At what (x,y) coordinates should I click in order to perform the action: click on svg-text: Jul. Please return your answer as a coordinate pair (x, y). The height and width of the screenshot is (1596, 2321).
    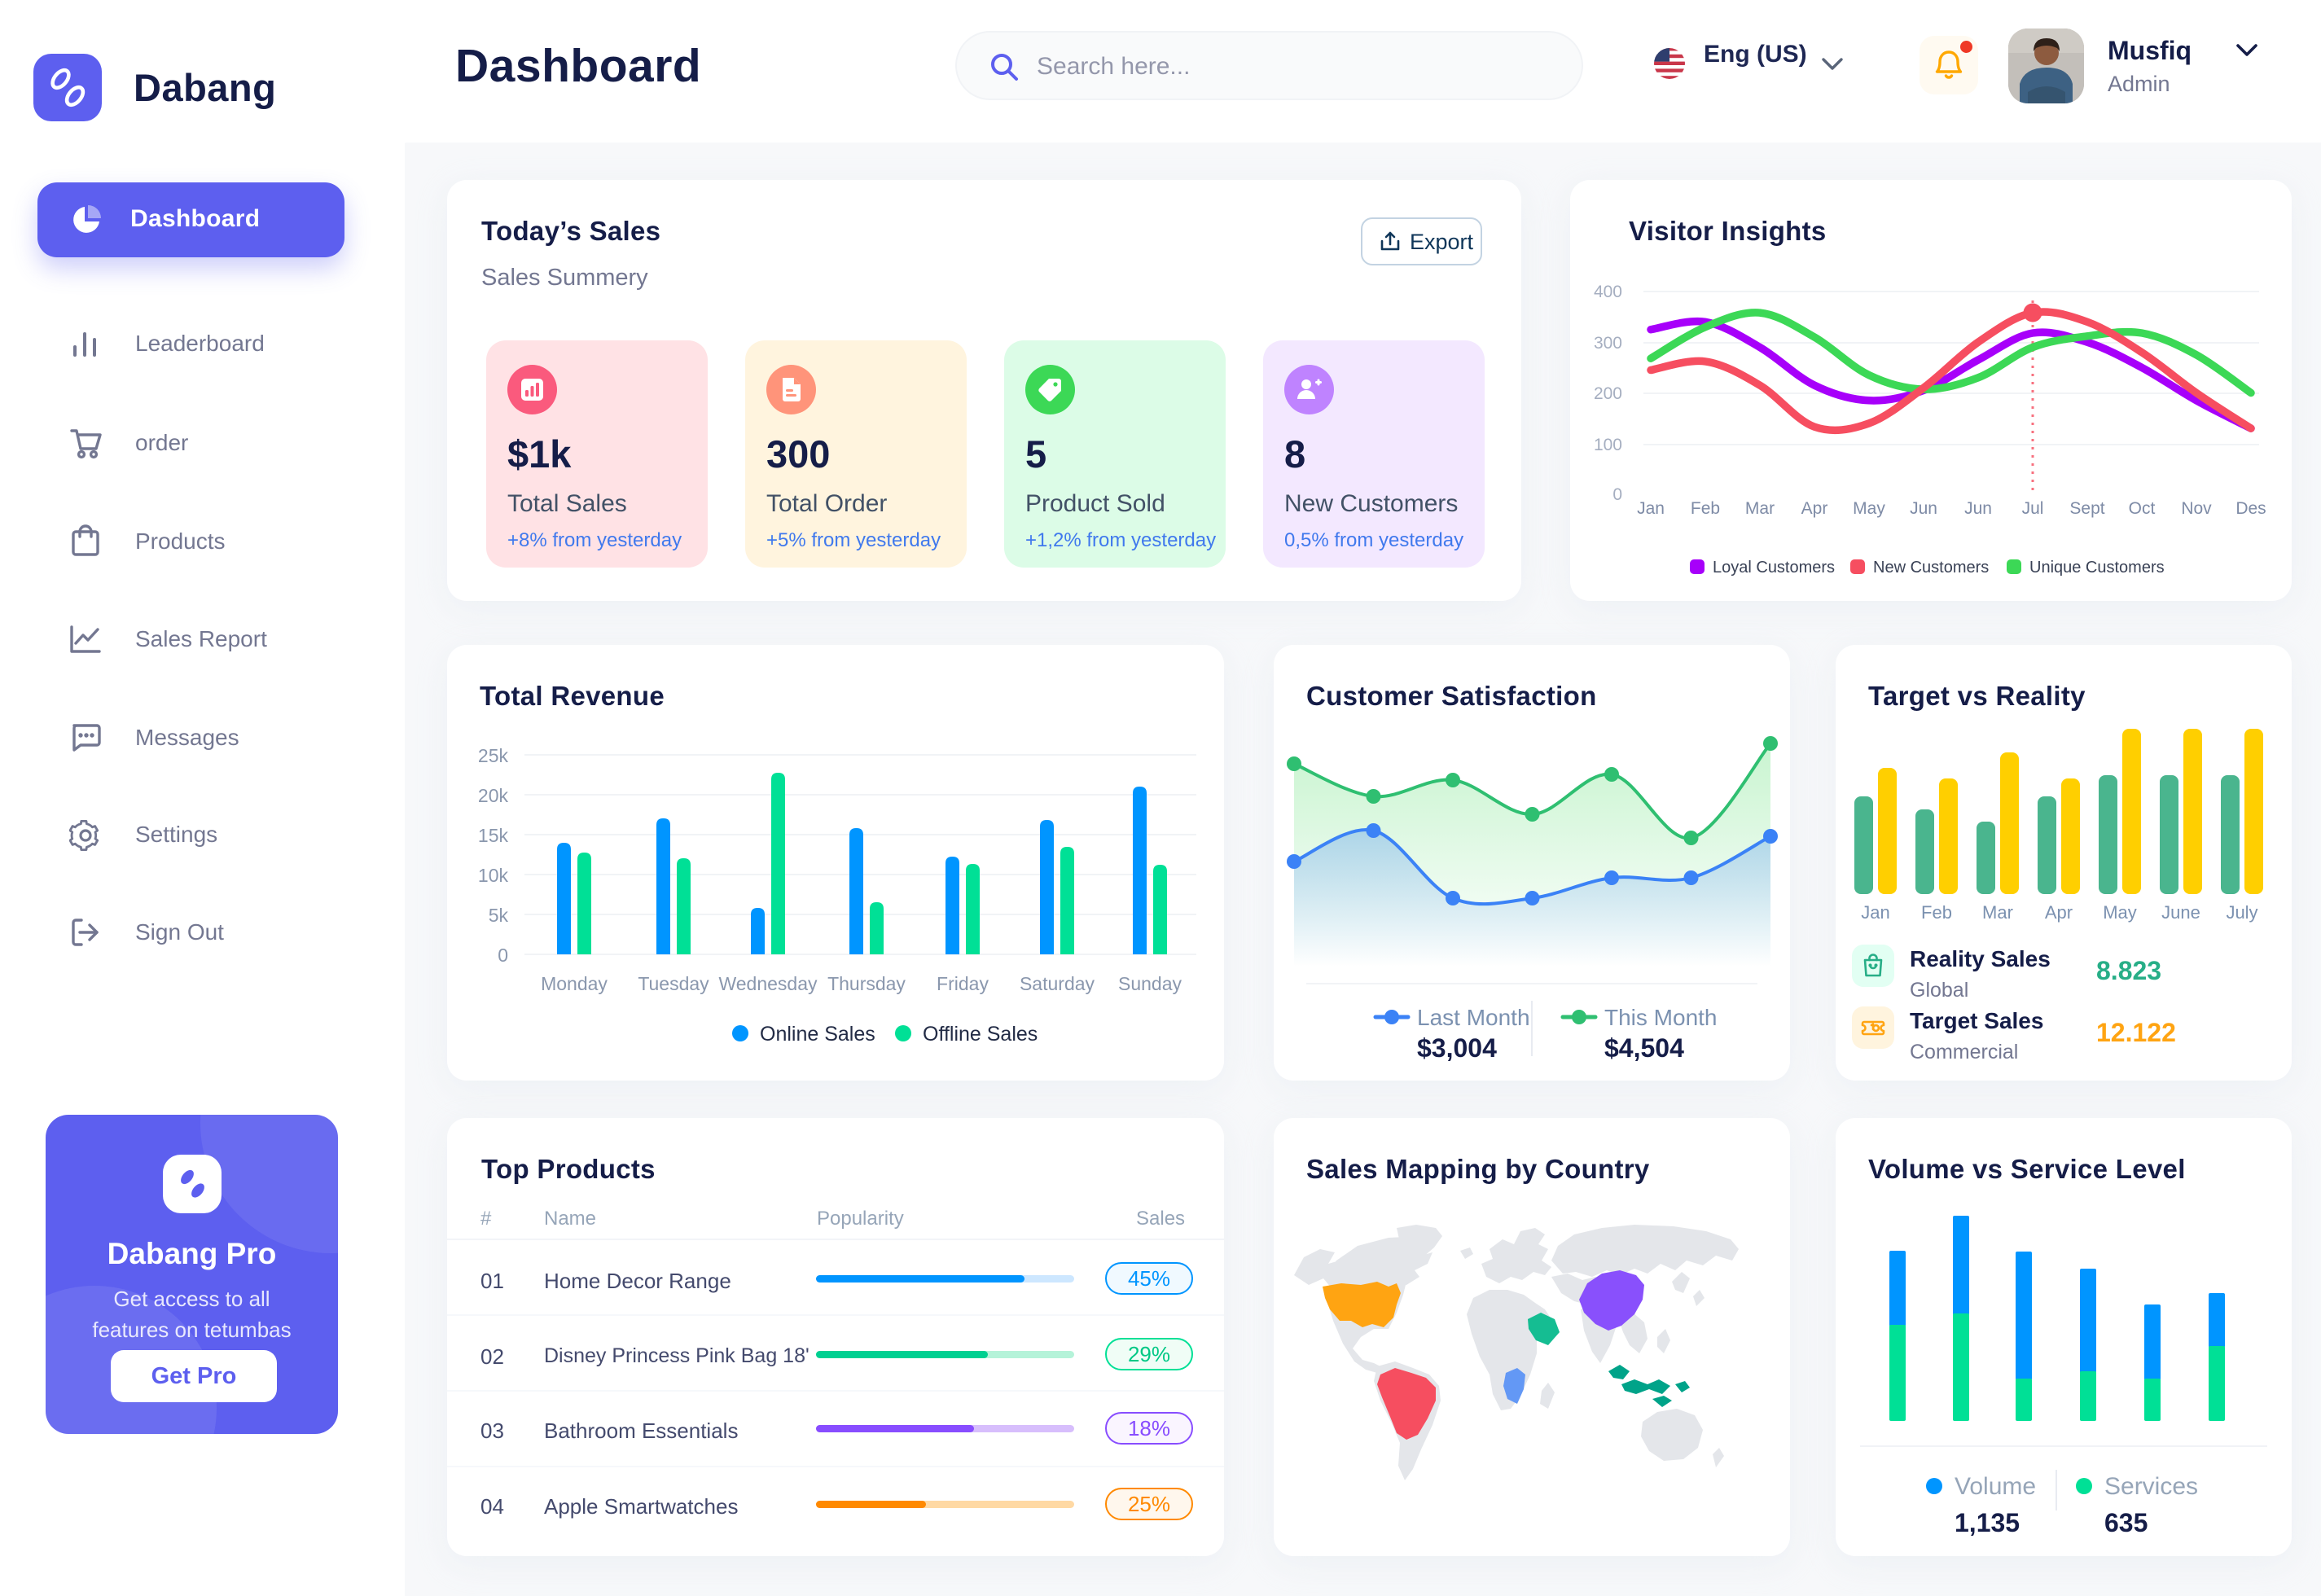
    Looking at the image, I should click on (2033, 509).